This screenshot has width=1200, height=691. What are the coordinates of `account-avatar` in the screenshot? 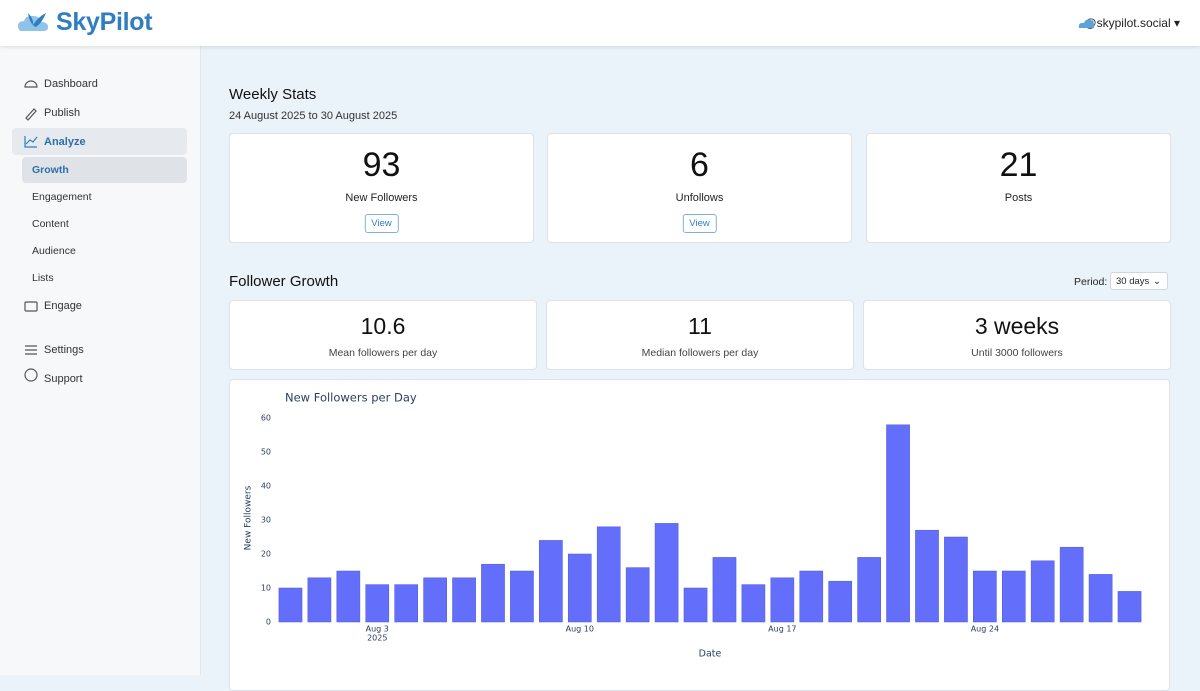 It's located at (1086, 23).